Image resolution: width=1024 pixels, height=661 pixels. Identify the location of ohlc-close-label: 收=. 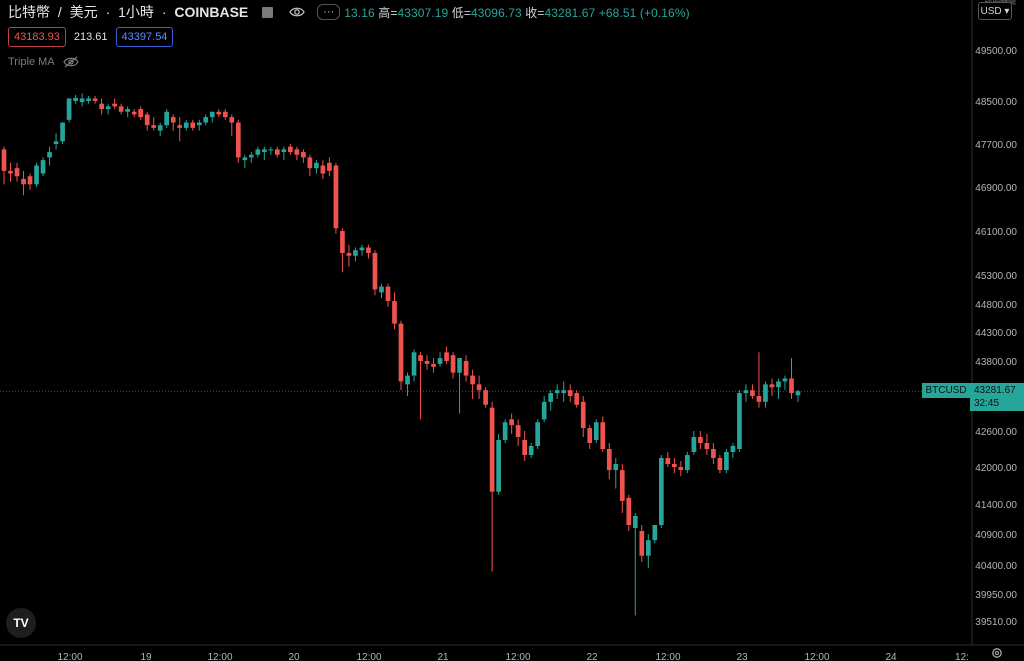
(535, 12).